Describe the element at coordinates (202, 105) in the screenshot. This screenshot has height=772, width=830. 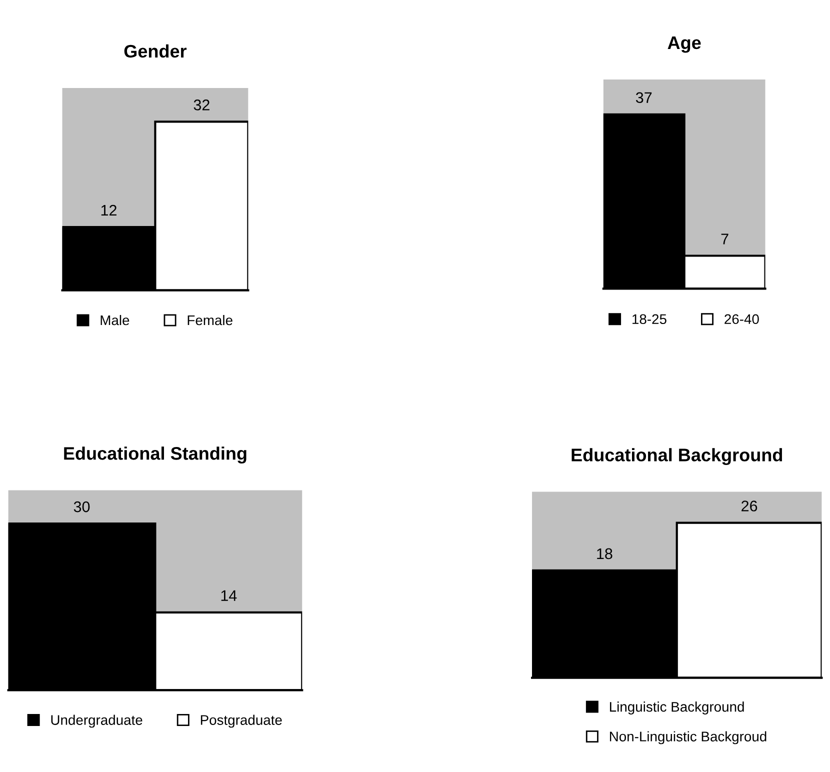
I see `data-label: 32` at that location.